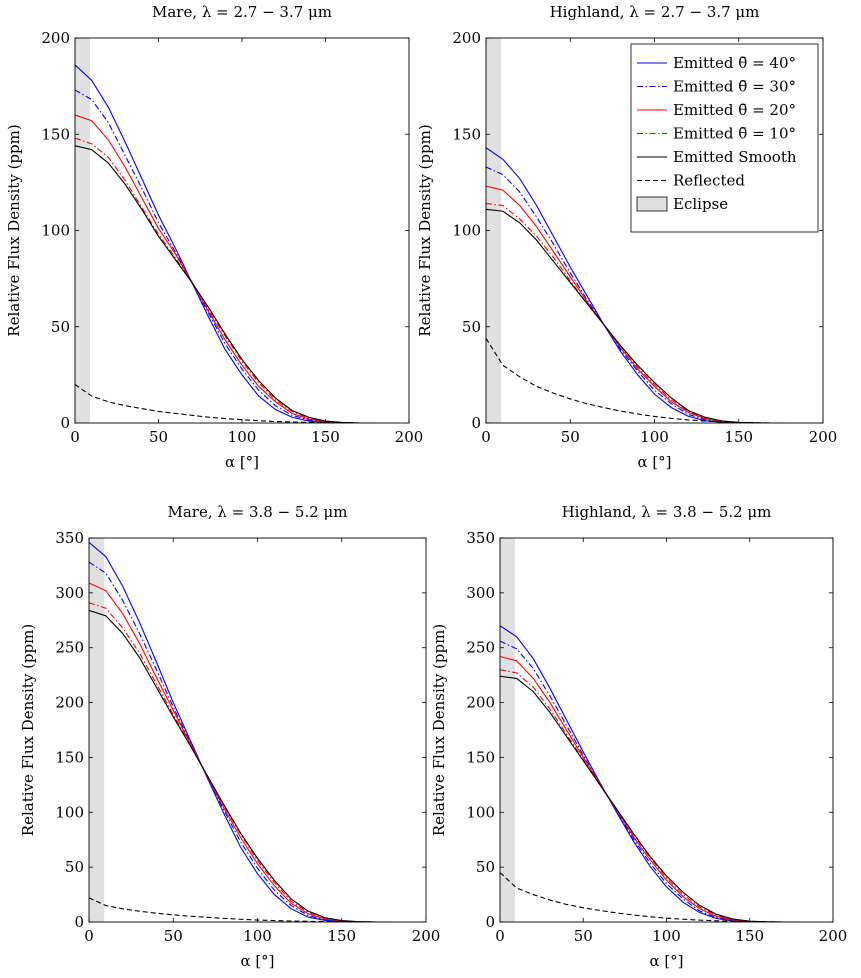 The height and width of the screenshot is (978, 861). Describe the element at coordinates (734, 63) in the screenshot. I see `legend-label: Emitted θ̄ = 40°` at that location.